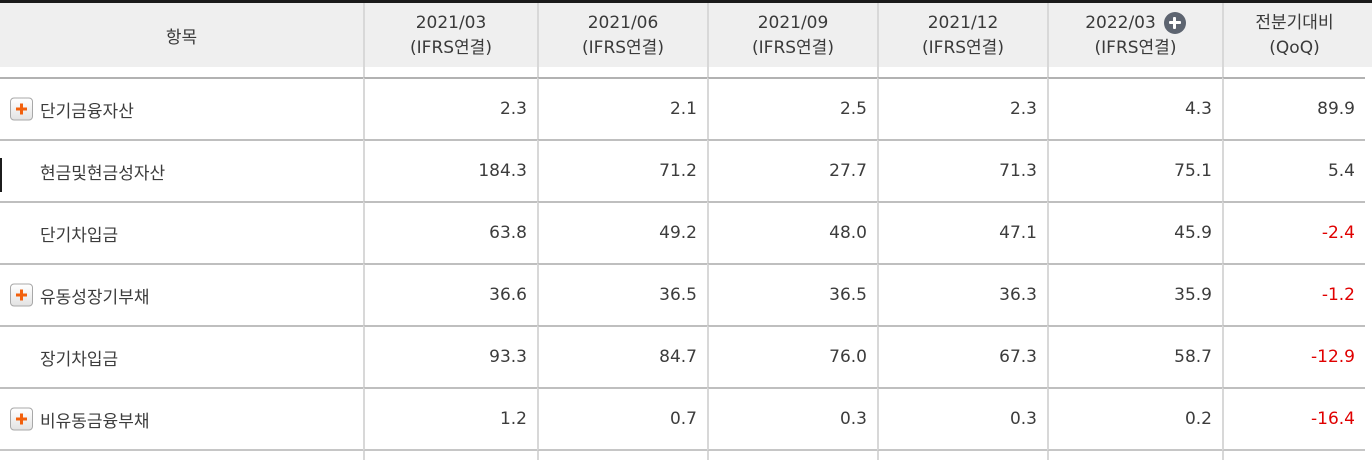  I want to click on table-row: 현금및현금성자산 184.3 71.2 27.7 71.3 75.1 5.4, so click(682, 170).